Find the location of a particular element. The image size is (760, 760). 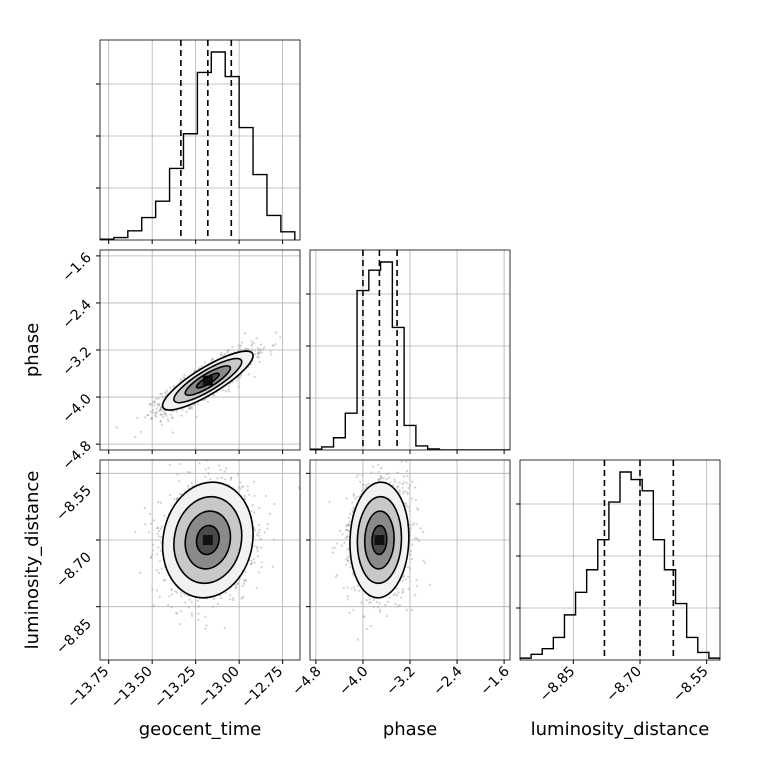

y-axis-label-phase: phase is located at coordinates (32, 350).